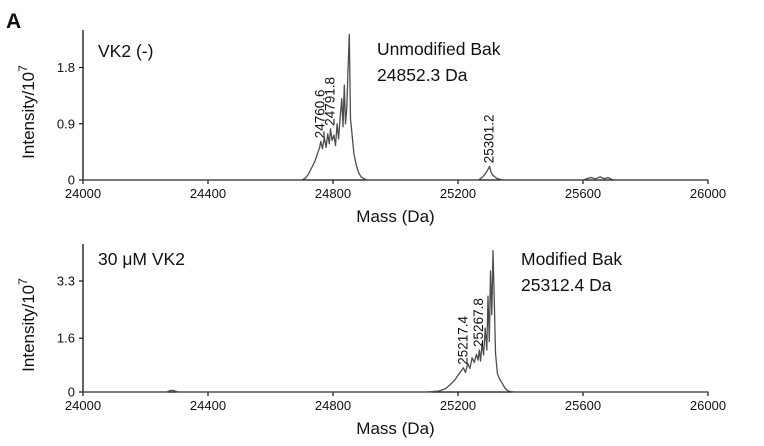 The width and height of the screenshot is (764, 446). Describe the element at coordinates (125, 51) in the screenshot. I see `condition-label: VK2 (-)` at that location.